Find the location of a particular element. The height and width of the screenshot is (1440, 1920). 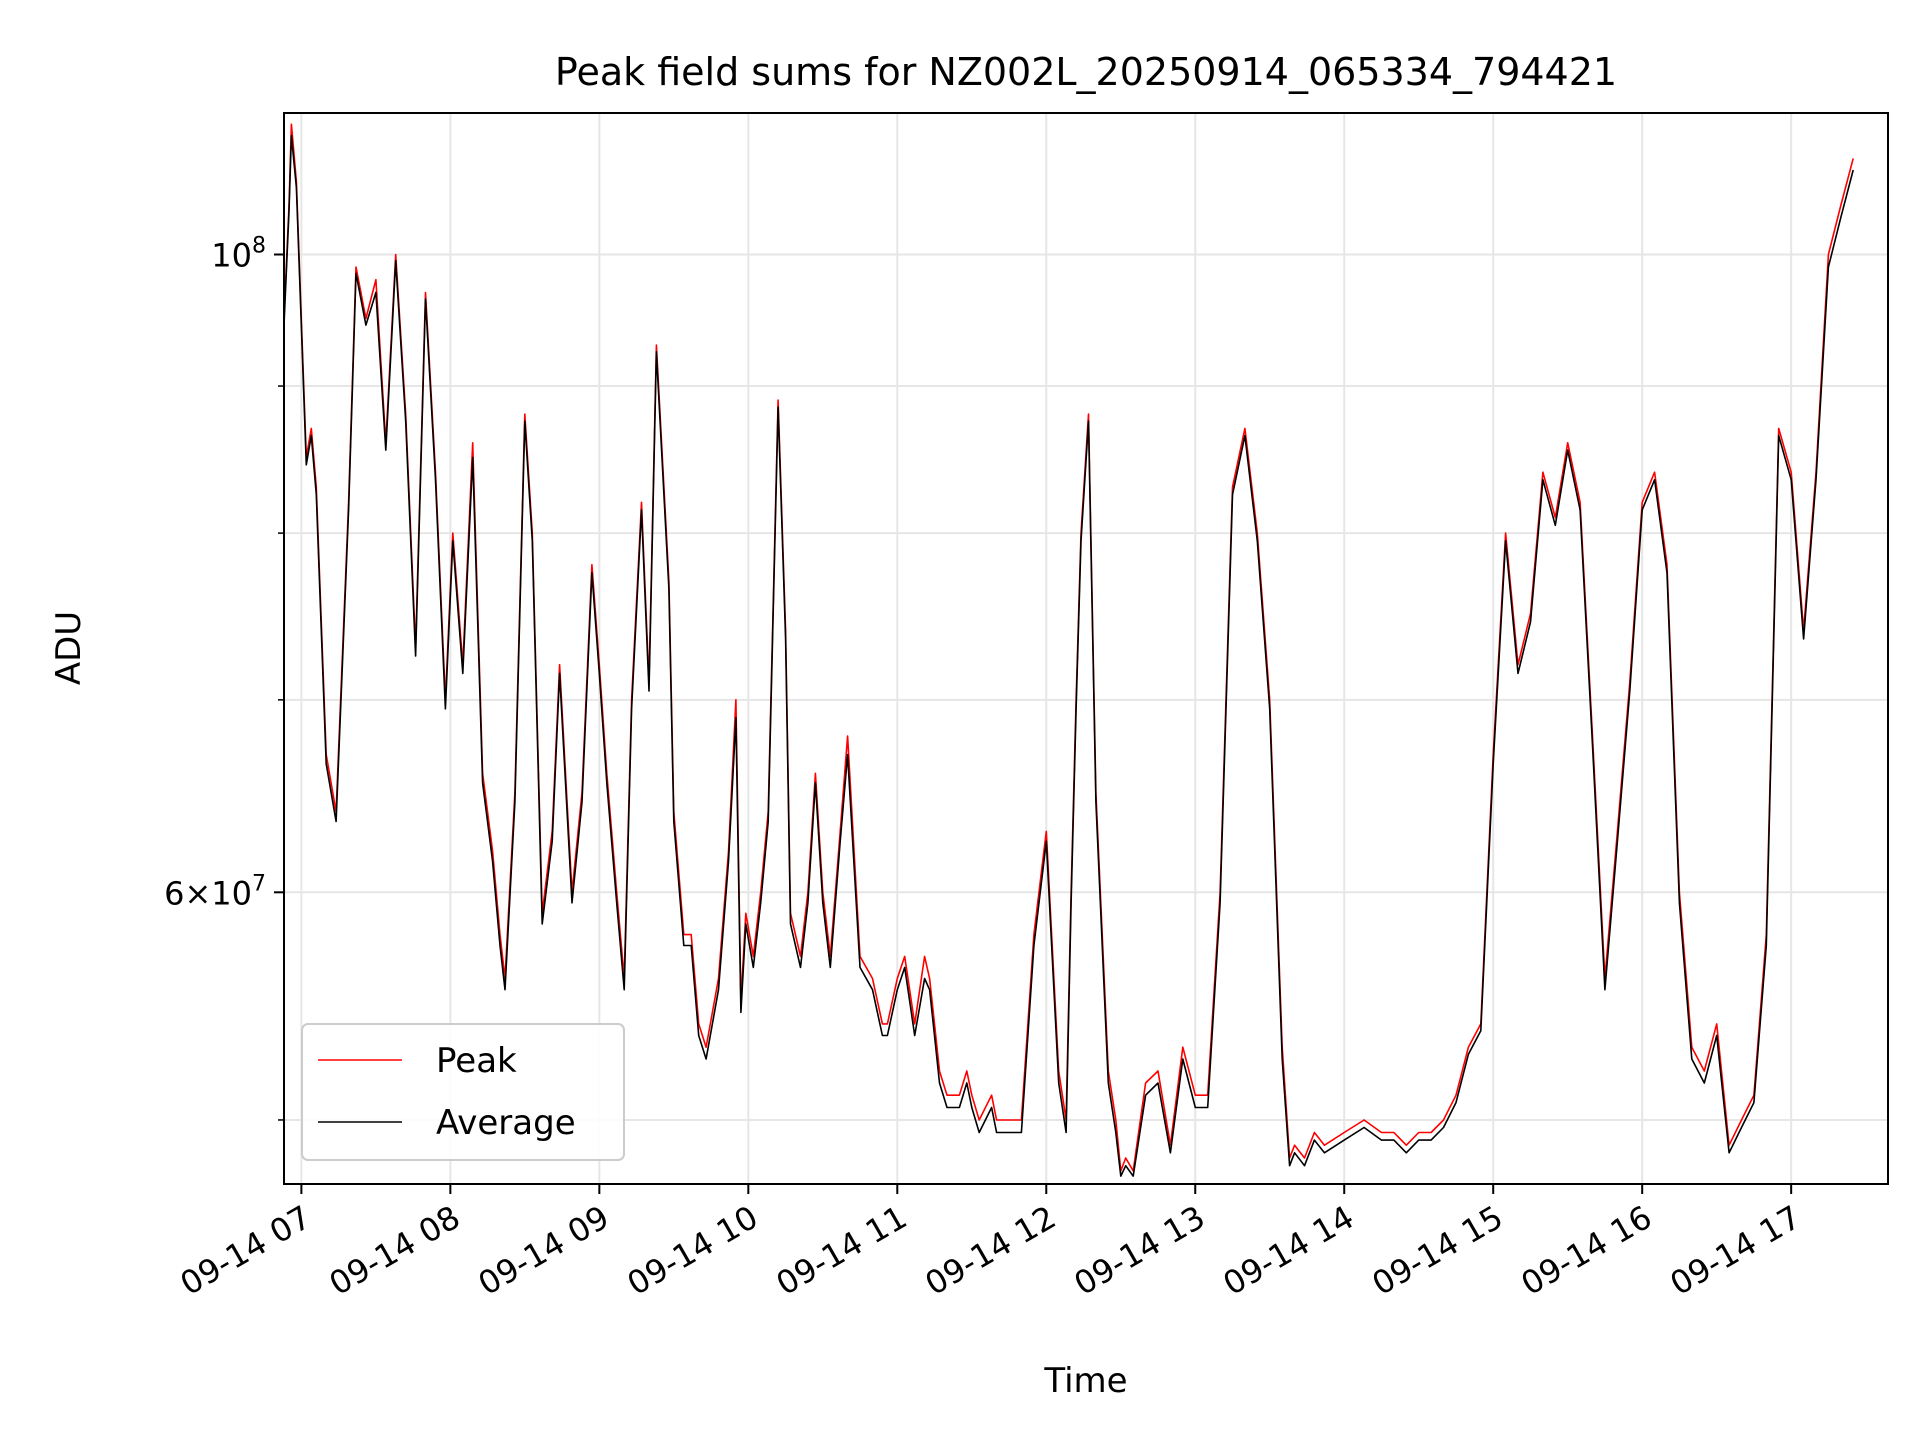

x-tick-label: 09-14 10 is located at coordinates (693, 1250).